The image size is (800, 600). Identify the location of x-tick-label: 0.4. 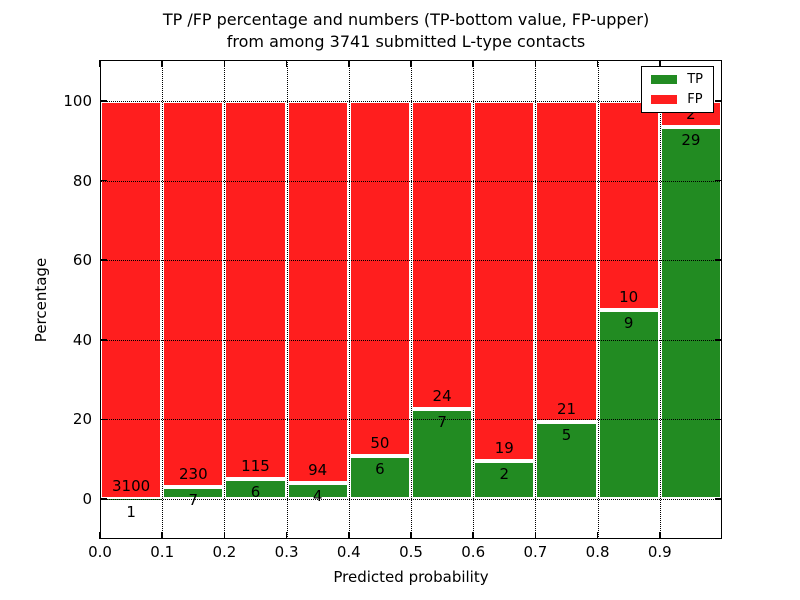
(348, 552).